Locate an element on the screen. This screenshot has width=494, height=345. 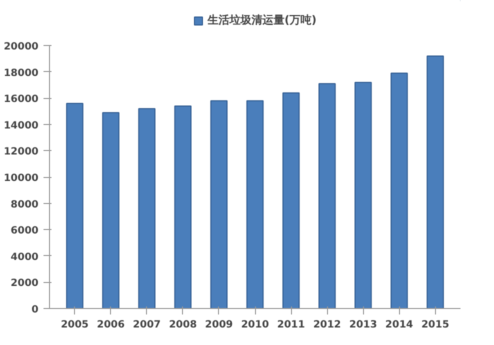
y-tick-label: 6000 is located at coordinates (24, 231).